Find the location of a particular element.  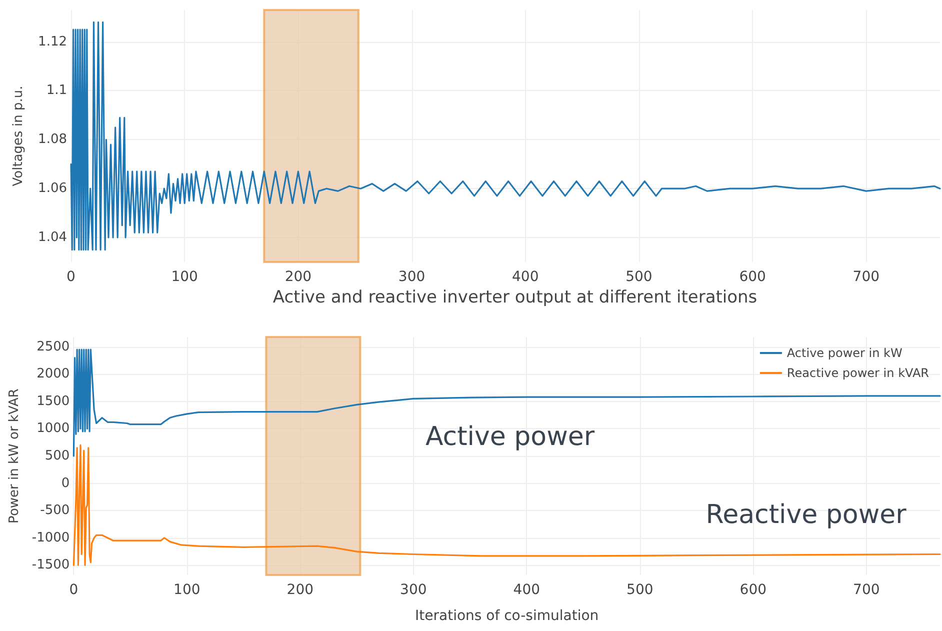

y-tick-label: -1000 is located at coordinates (51, 538).